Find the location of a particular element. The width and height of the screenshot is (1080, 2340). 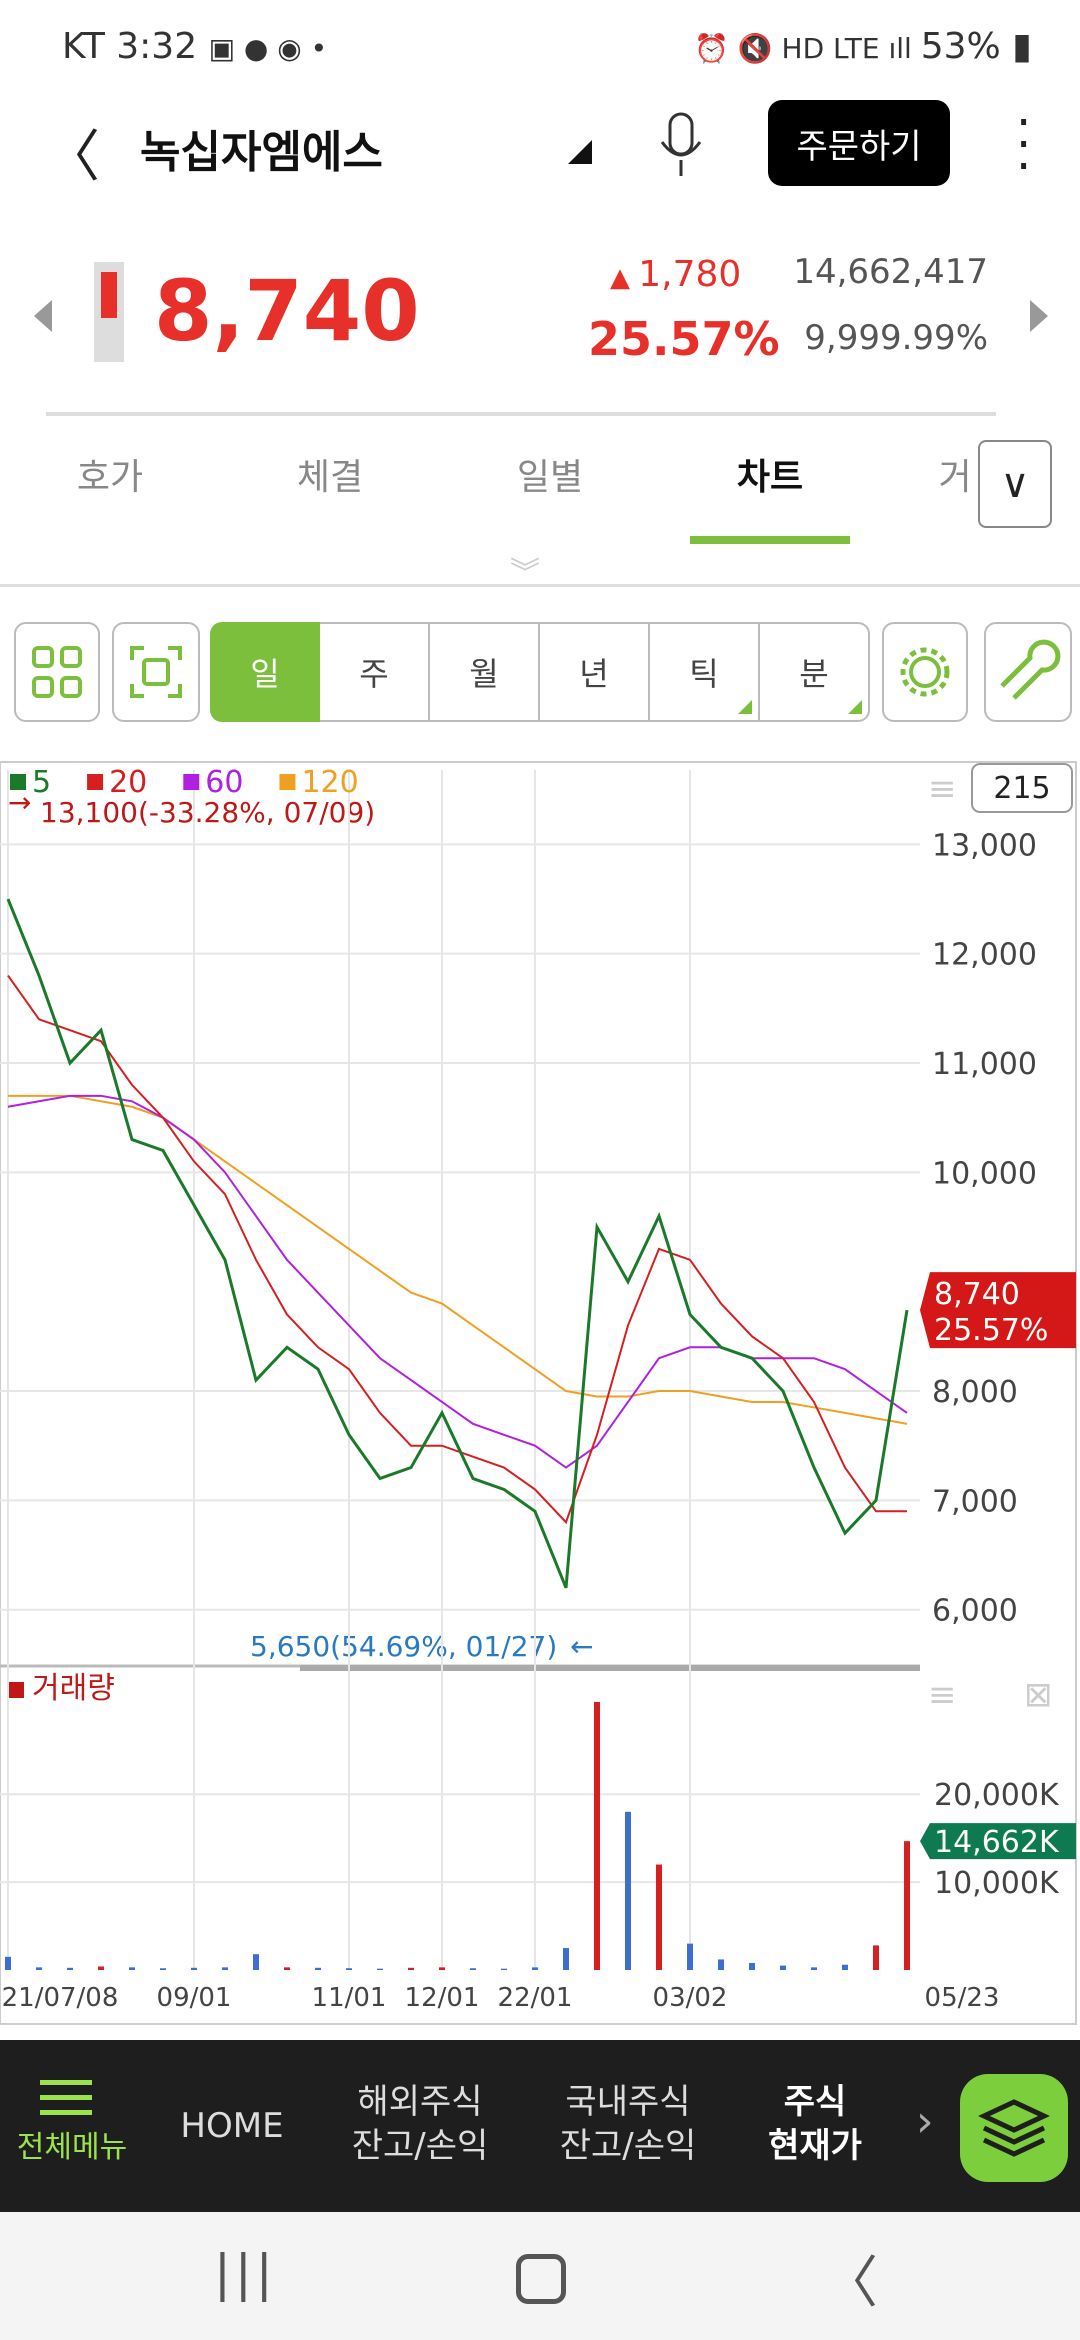

fullscreen-button is located at coordinates (156, 672).